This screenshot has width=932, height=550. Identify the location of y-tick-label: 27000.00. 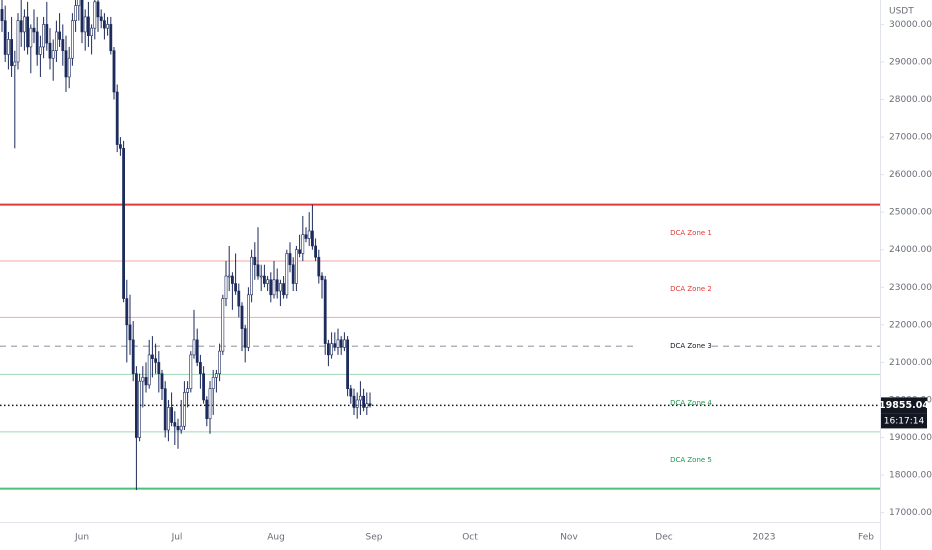
(910, 138).